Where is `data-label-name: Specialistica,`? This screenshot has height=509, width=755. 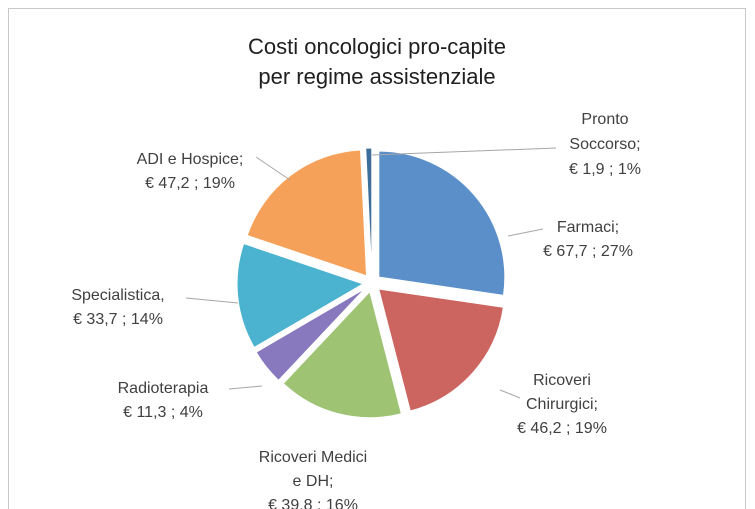 data-label-name: Specialistica, is located at coordinates (117, 295).